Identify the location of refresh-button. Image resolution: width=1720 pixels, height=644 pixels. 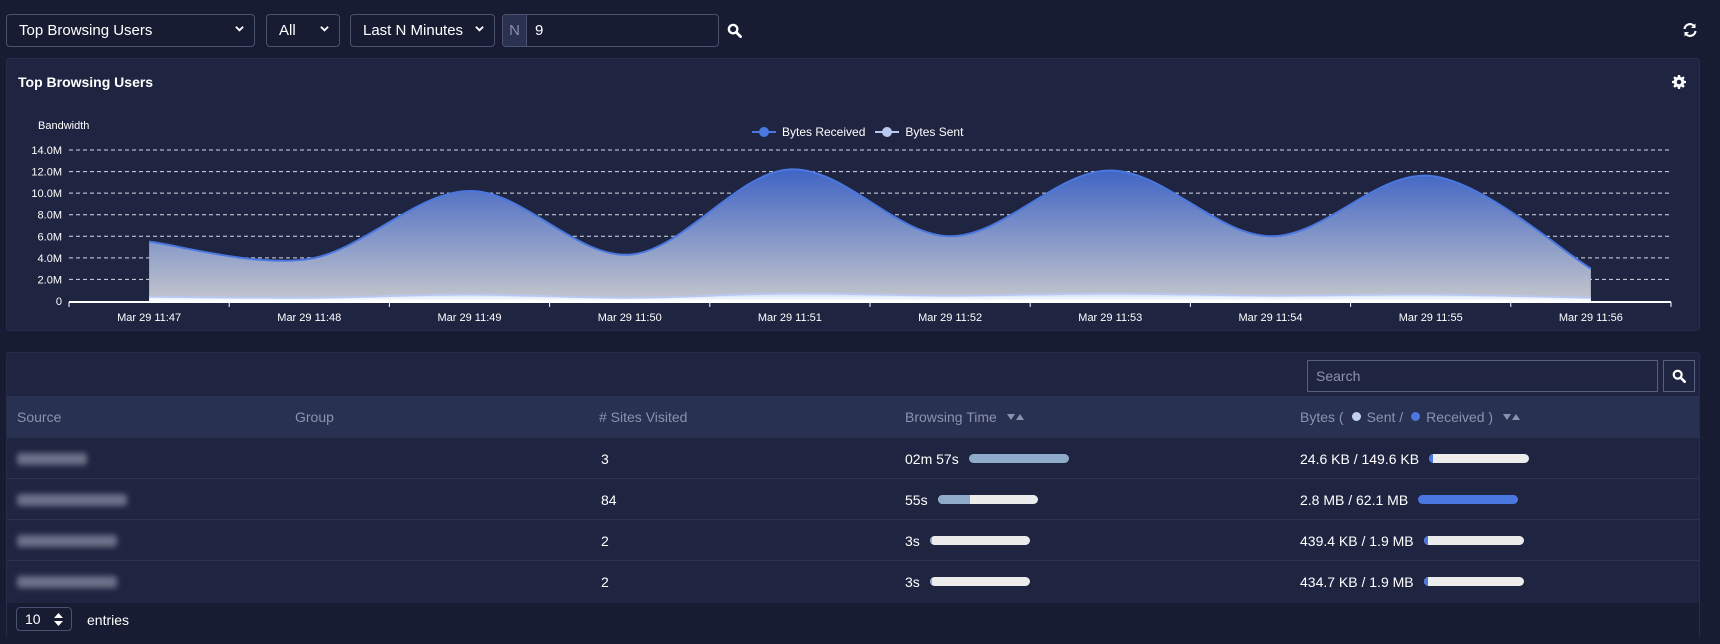
(1690, 30).